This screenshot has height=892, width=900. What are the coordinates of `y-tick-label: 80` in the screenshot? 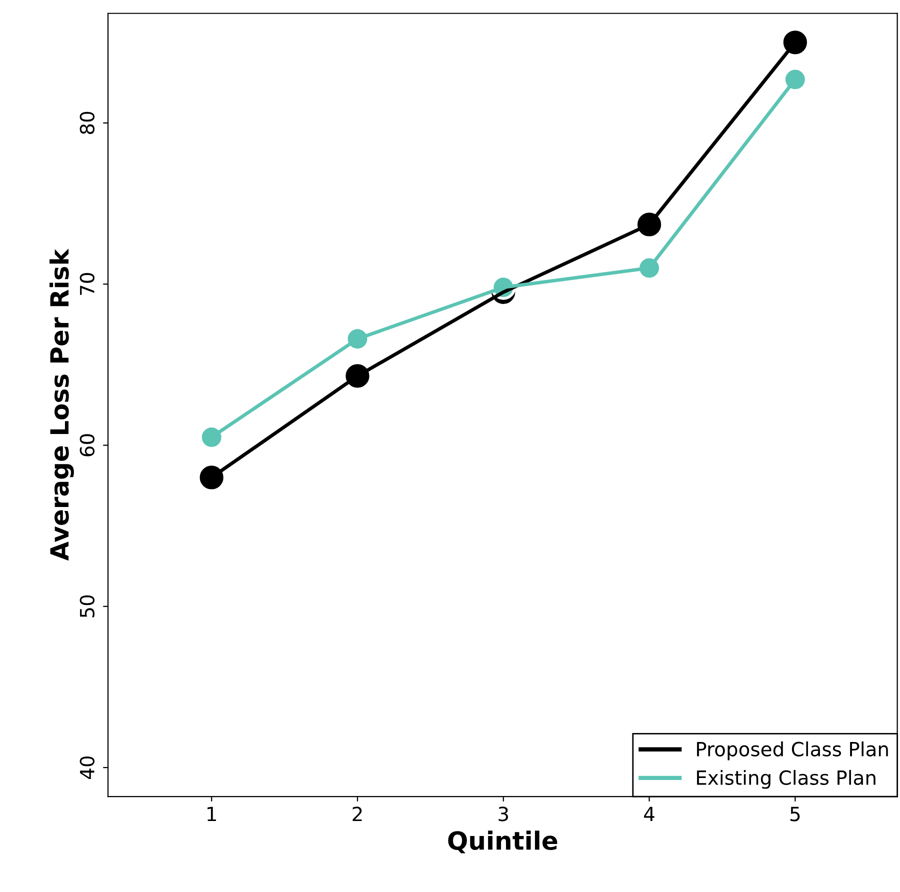 It's located at (87, 123).